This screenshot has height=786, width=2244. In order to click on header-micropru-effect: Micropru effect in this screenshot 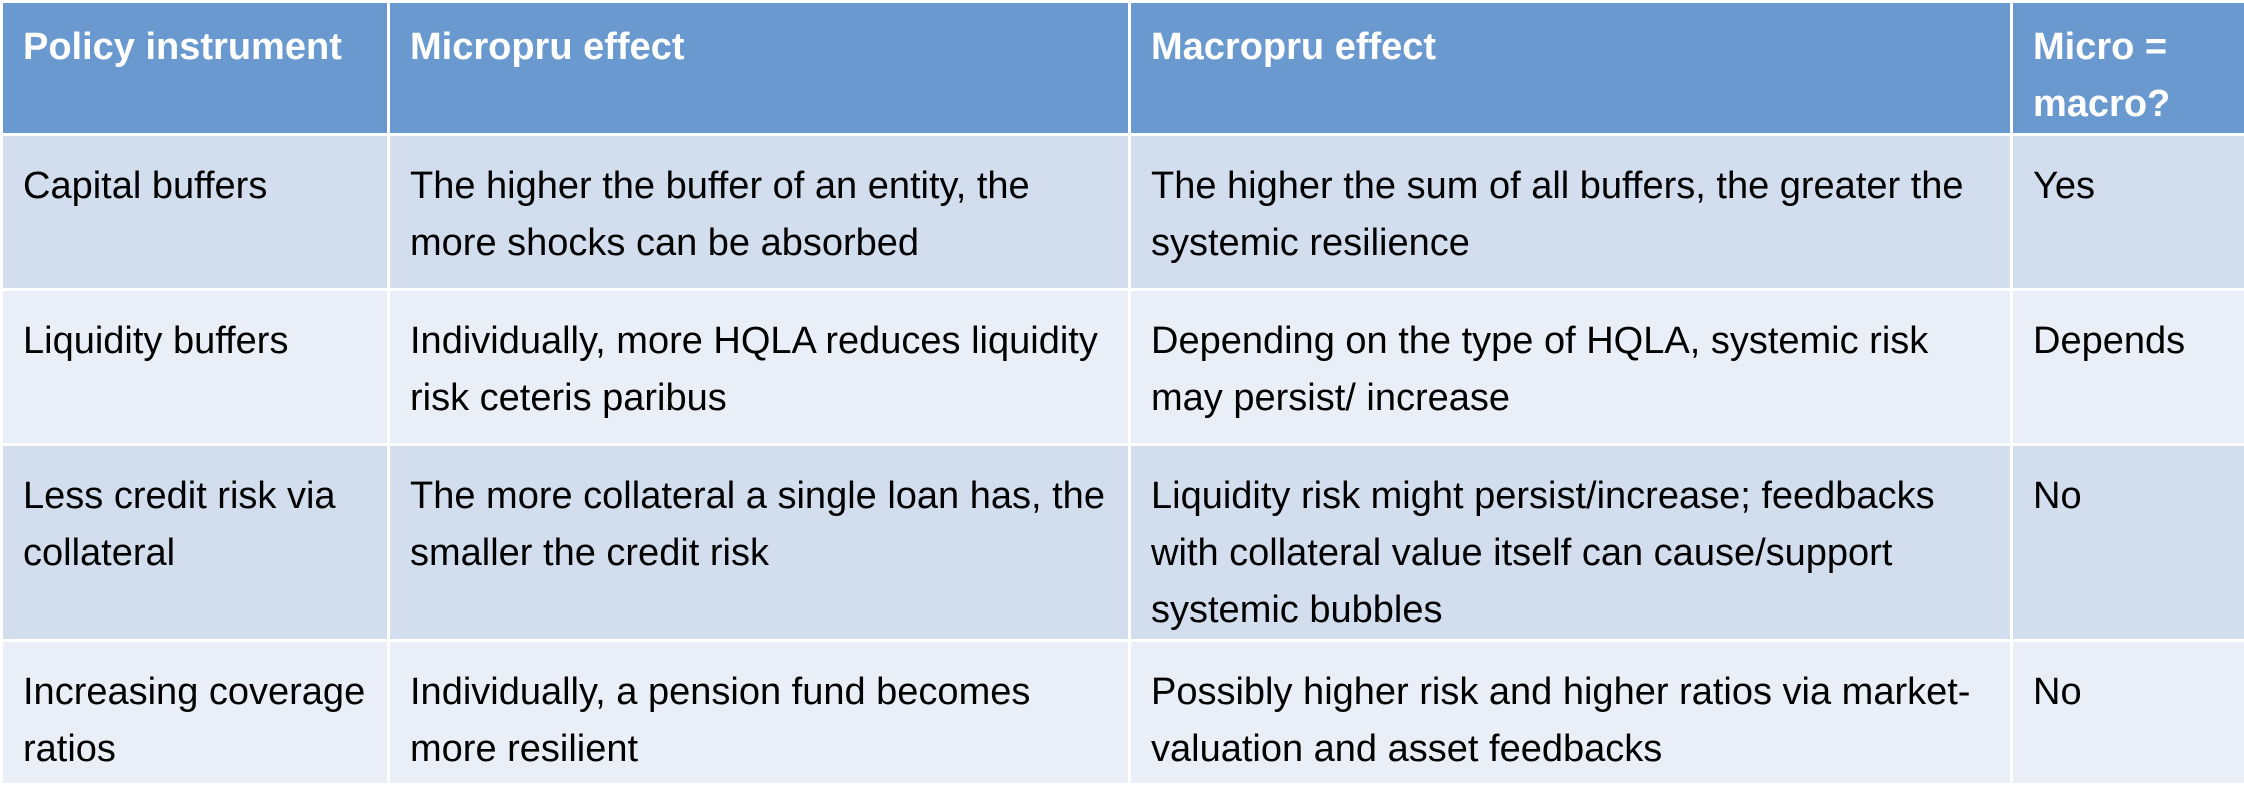, I will do `click(759, 68)`.